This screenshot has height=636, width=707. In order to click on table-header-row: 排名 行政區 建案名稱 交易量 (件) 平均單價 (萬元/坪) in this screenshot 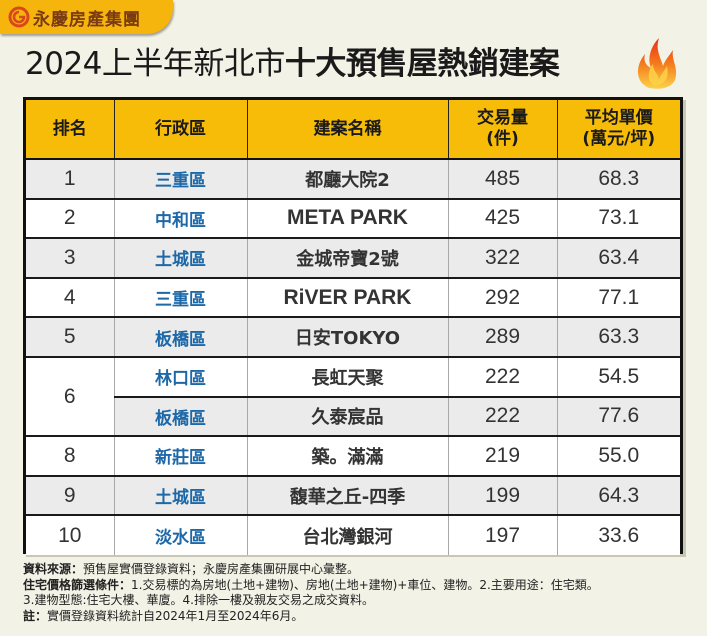, I will do `click(353, 130)`.